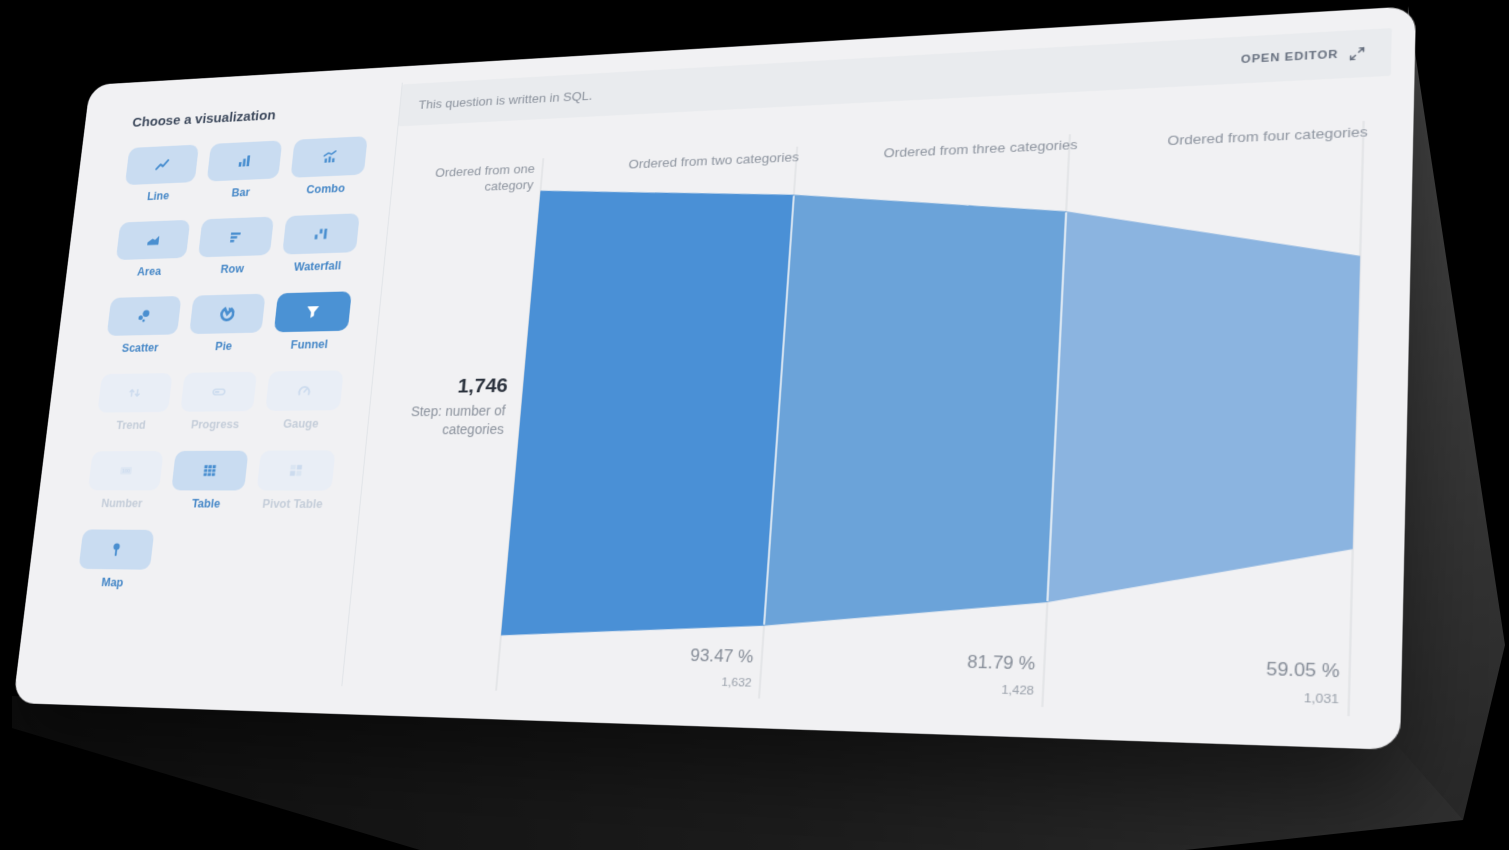  Describe the element at coordinates (1289, 57) in the screenshot. I see `open-editor-label: OPEN EDITOR` at that location.